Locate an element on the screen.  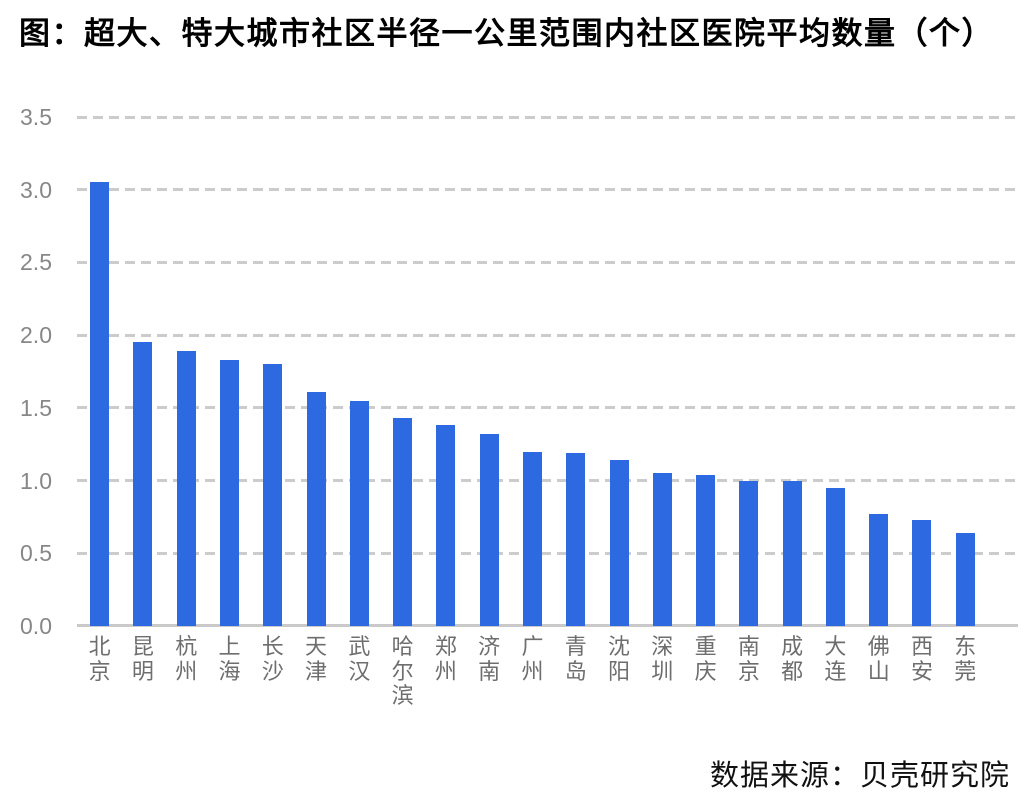
x-tick-label: 武汉 is located at coordinates (359, 659).